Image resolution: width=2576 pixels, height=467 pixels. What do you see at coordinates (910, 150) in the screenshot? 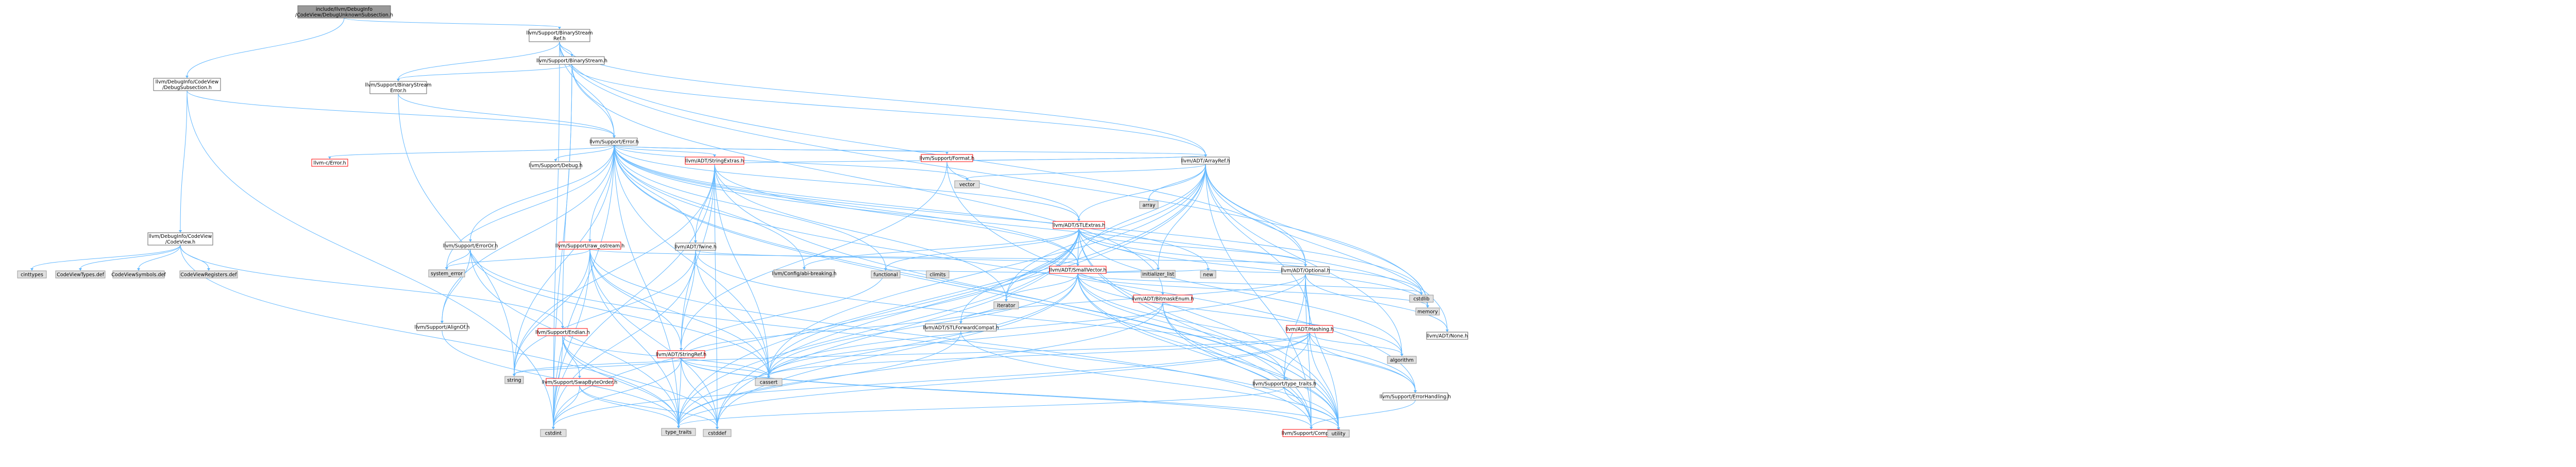
I see `edge-err-to-aref` at bounding box center [910, 150].